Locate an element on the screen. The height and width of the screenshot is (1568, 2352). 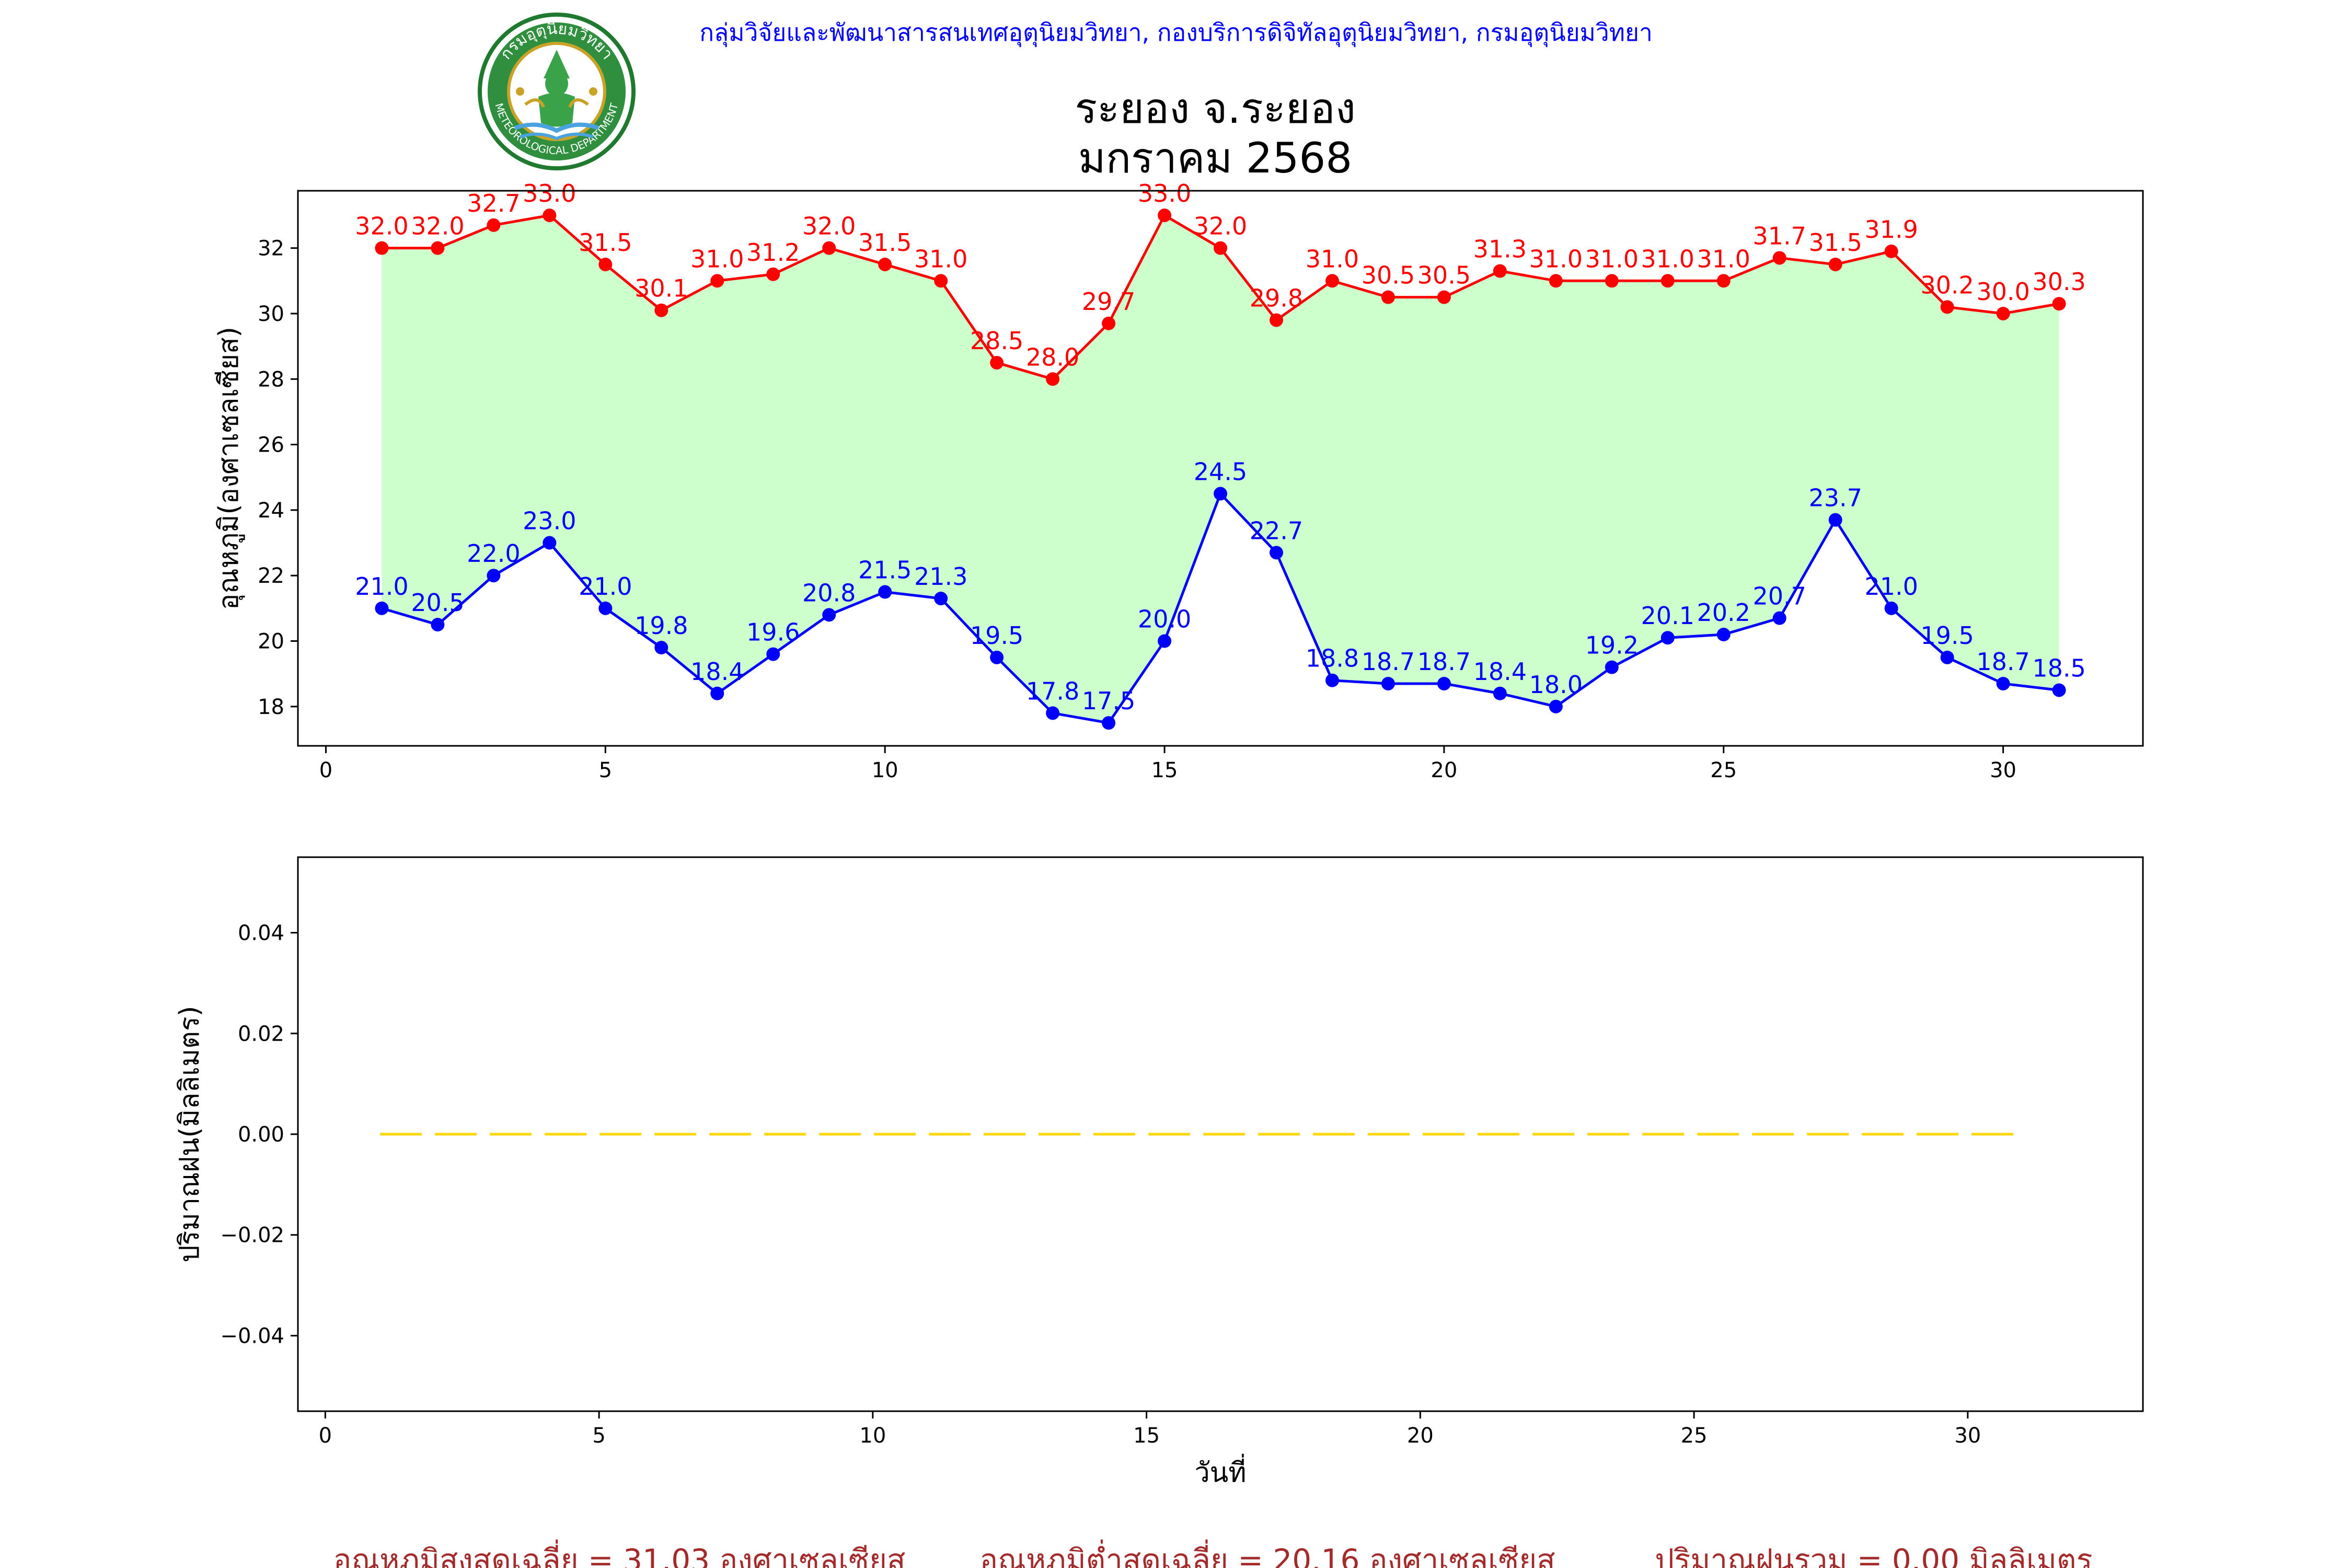
min-temp-data-label: 18.5 is located at coordinates (2058, 668).